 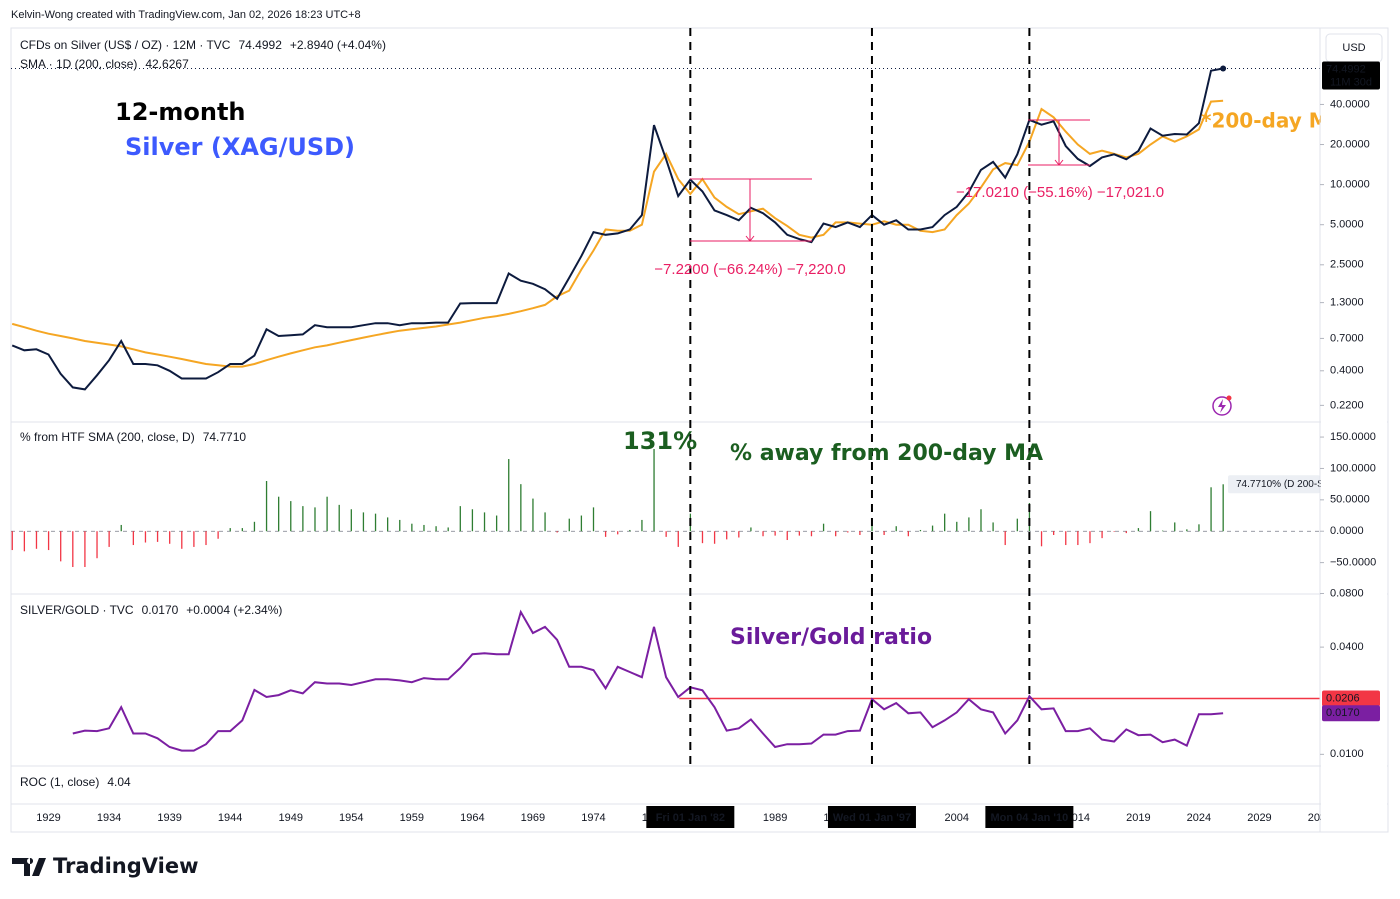 What do you see at coordinates (1350, 144) in the screenshot?
I see `y-tick-label: 20.0000` at bounding box center [1350, 144].